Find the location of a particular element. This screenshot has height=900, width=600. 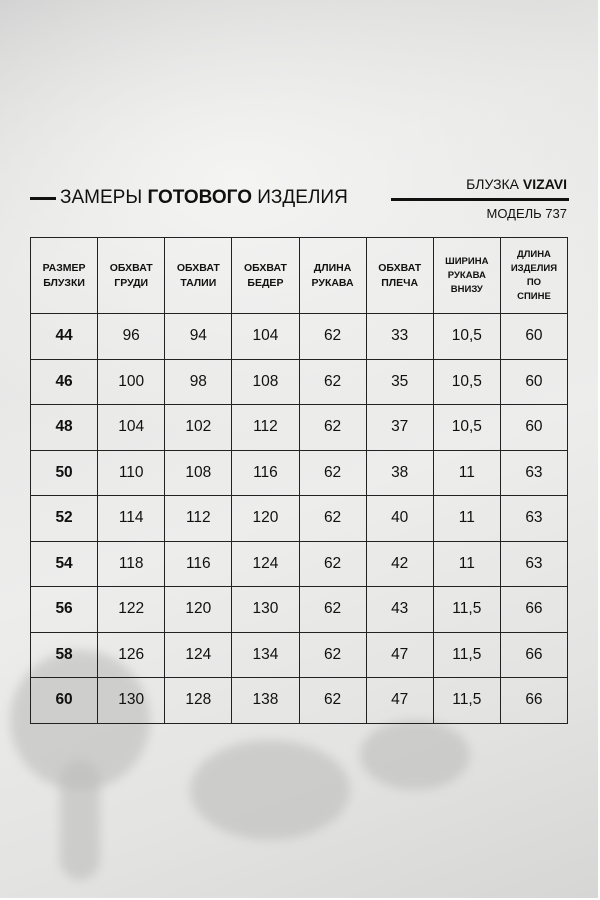

column-header: ДЛИНА ИЗДЕЛИЯ ПО СПИНЕ is located at coordinates (534, 275).